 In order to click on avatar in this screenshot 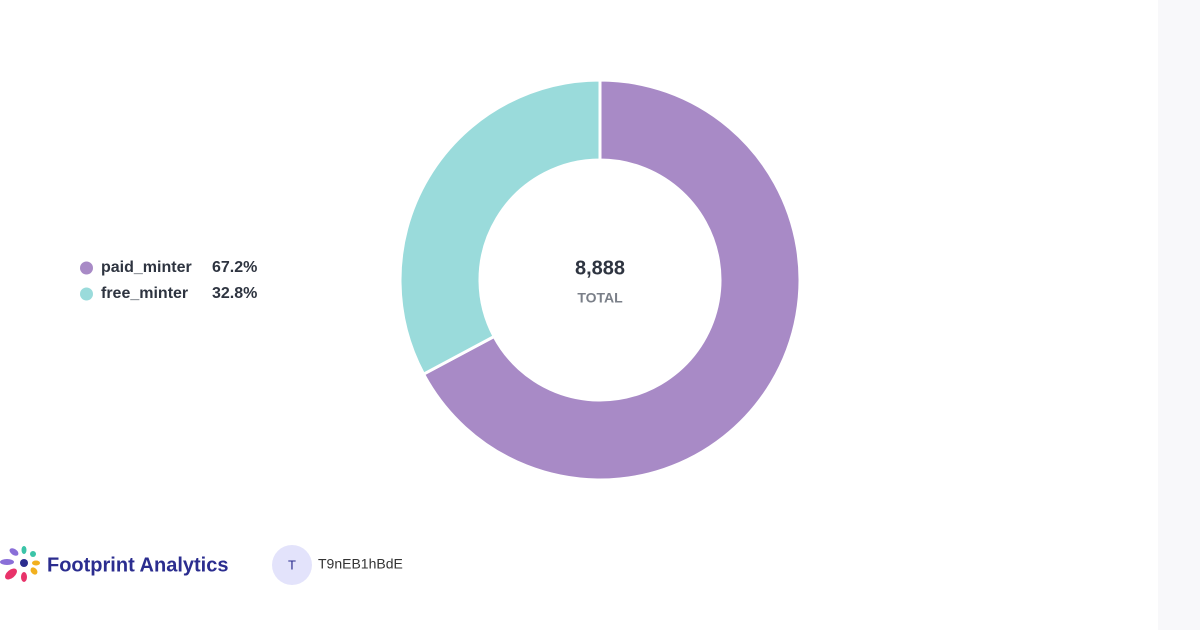, I will do `click(292, 565)`.